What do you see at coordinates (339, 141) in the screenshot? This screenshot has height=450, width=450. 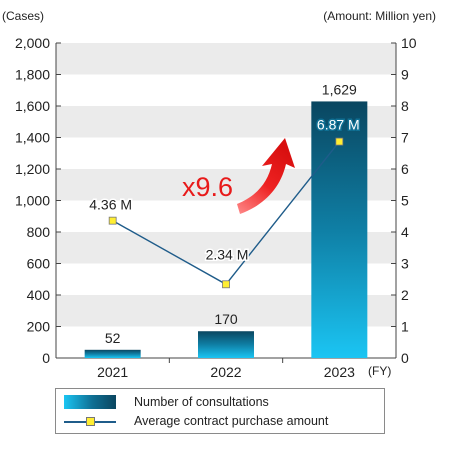 I see `line-point-2023` at bounding box center [339, 141].